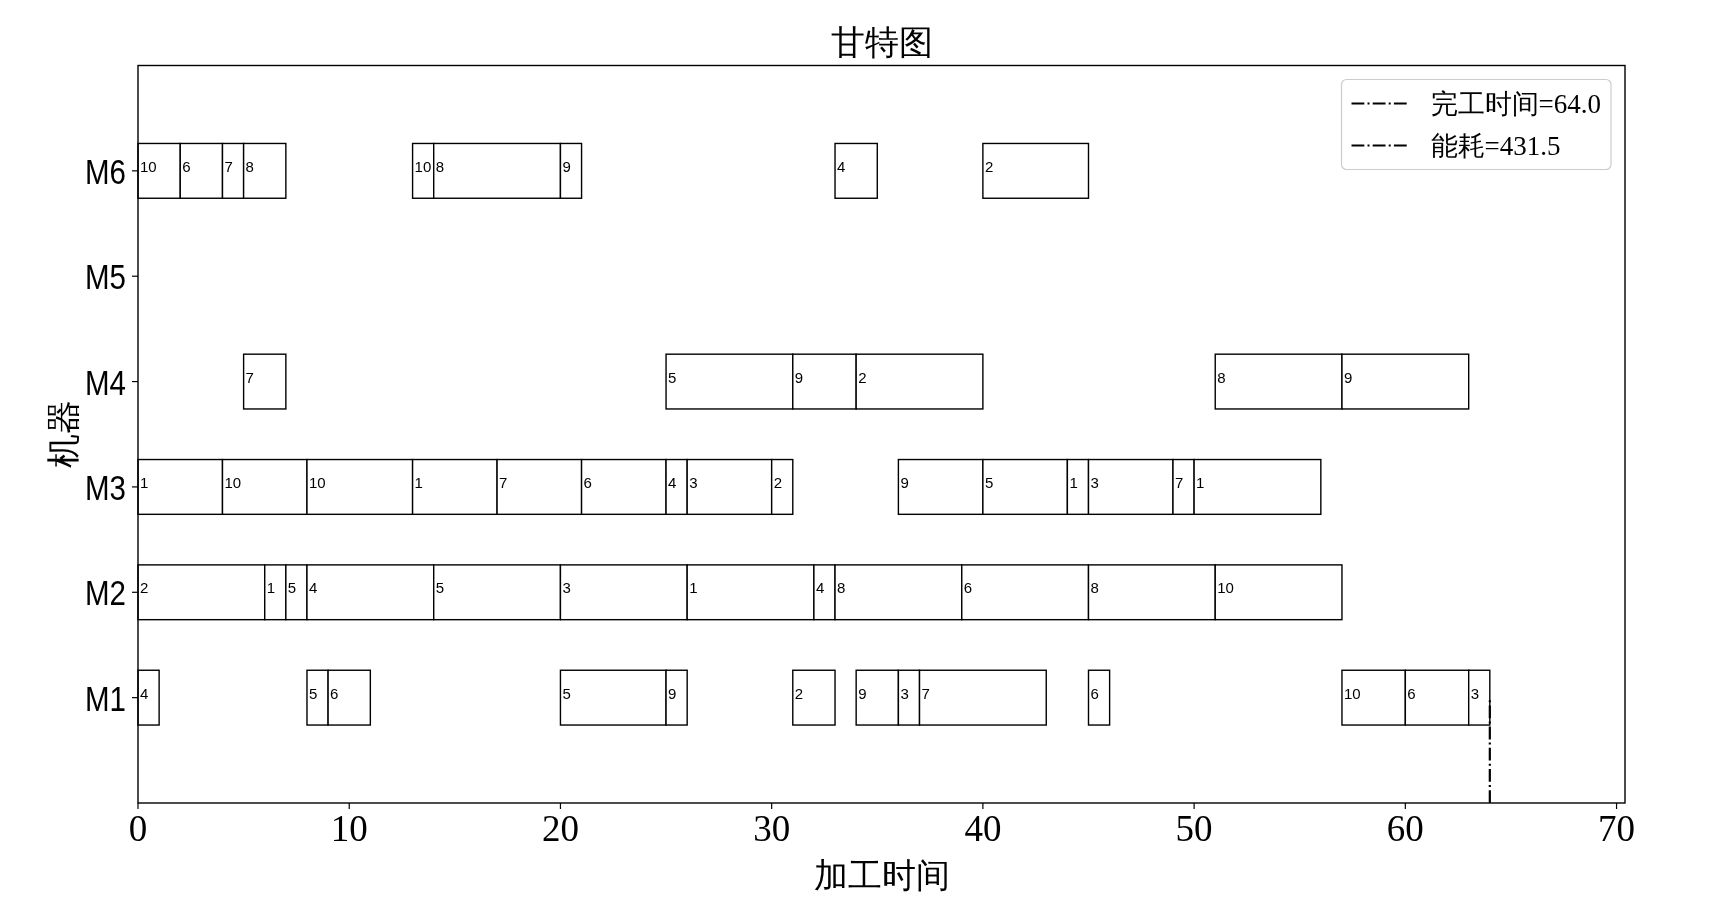 The height and width of the screenshot is (901, 1714). Describe the element at coordinates (105, 698) in the screenshot. I see `y-tick-label: M1` at that location.